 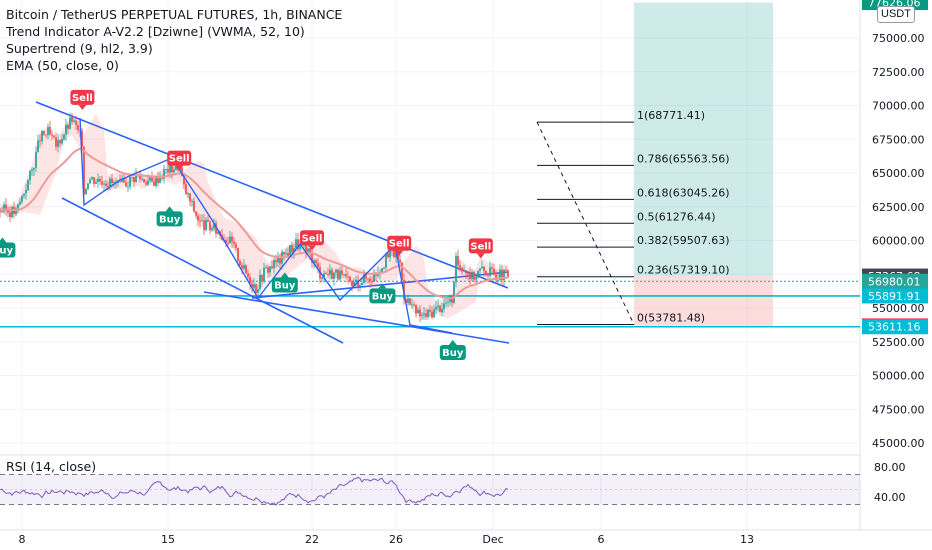 I want to click on price-tag-text: 53611.16, so click(x=894, y=327).